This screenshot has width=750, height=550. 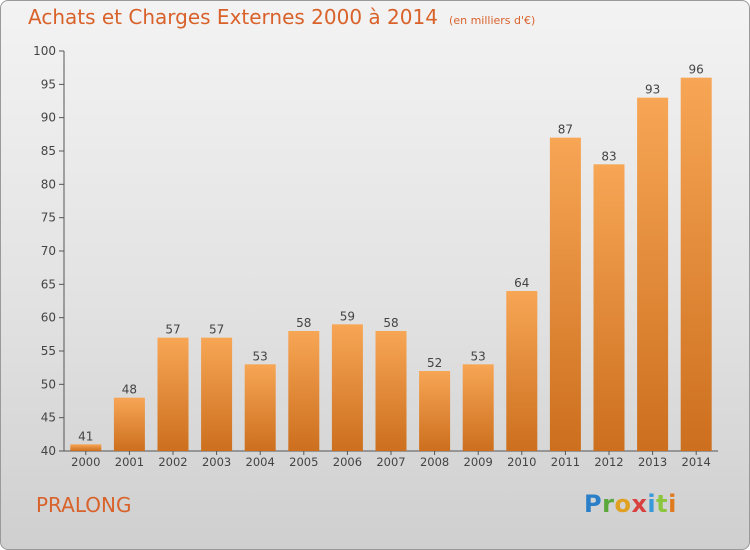 I want to click on x-tick-label-2000: 2000, so click(x=85, y=462).